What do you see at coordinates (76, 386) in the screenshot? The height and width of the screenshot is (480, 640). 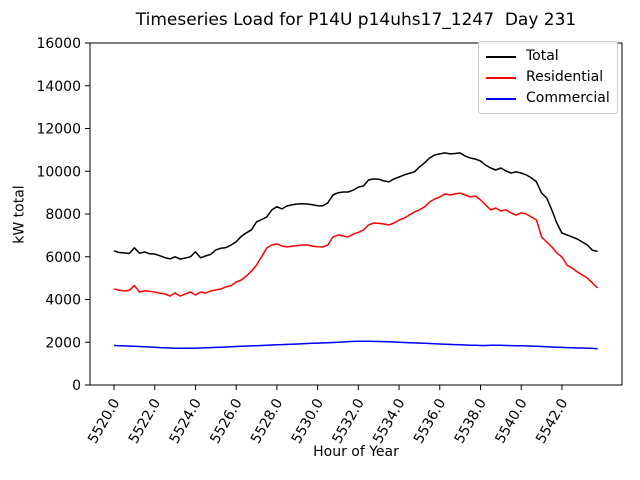 I see `y-tick-label: 0` at bounding box center [76, 386].